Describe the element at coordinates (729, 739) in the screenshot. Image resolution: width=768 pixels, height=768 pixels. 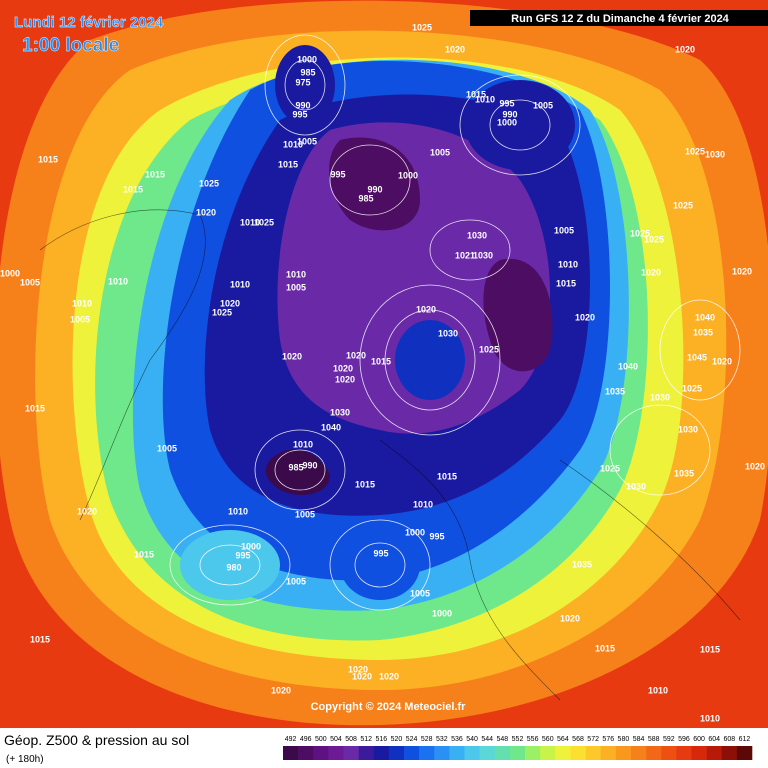
I see `colorbar-label: 608` at that location.